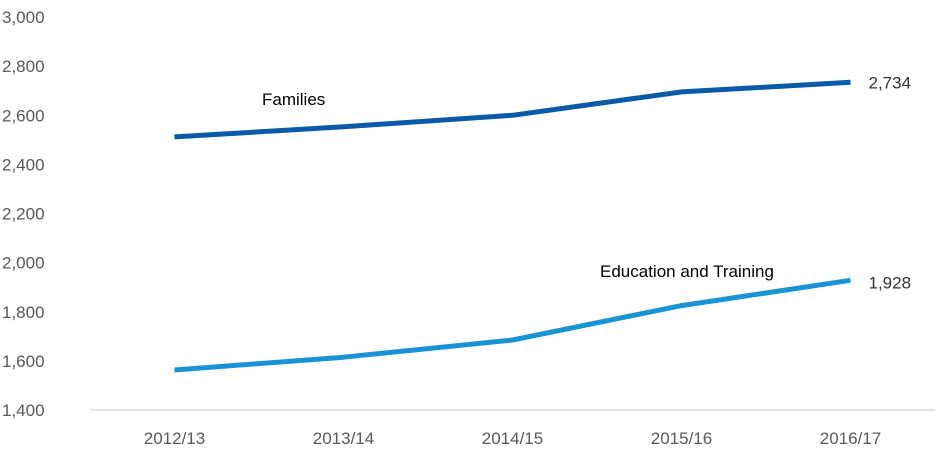  Describe the element at coordinates (890, 282) in the screenshot. I see `end-value-label-education-and-training: 1,928` at that location.